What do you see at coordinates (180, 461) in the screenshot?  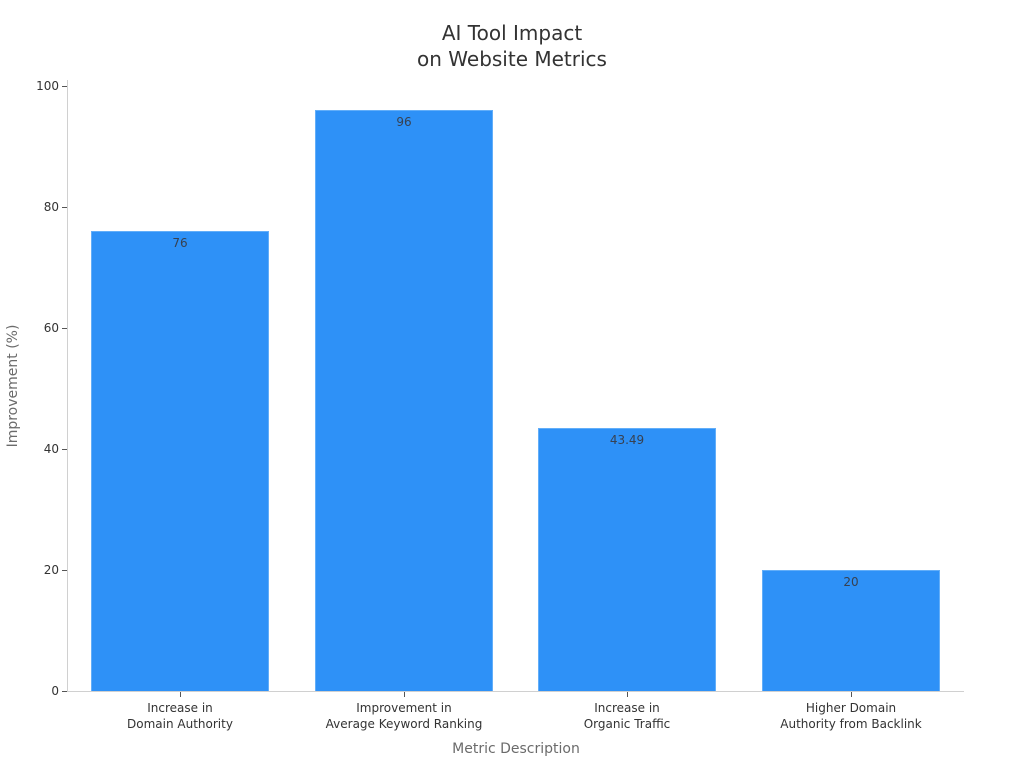 I see `bar: 76` at bounding box center [180, 461].